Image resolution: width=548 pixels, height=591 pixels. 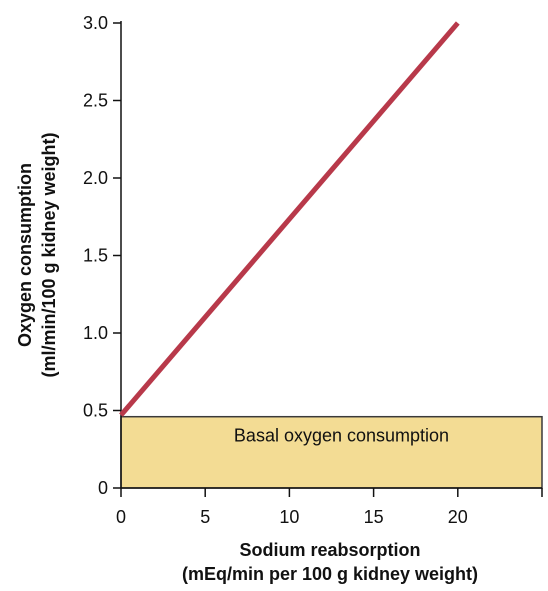 What do you see at coordinates (103, 488) in the screenshot?
I see `y-tick-label: 0` at bounding box center [103, 488].